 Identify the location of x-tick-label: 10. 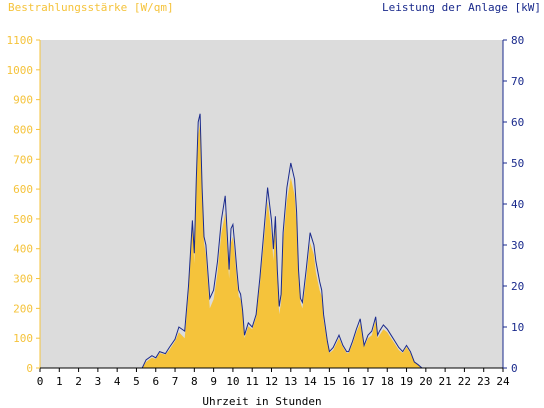
(232, 381).